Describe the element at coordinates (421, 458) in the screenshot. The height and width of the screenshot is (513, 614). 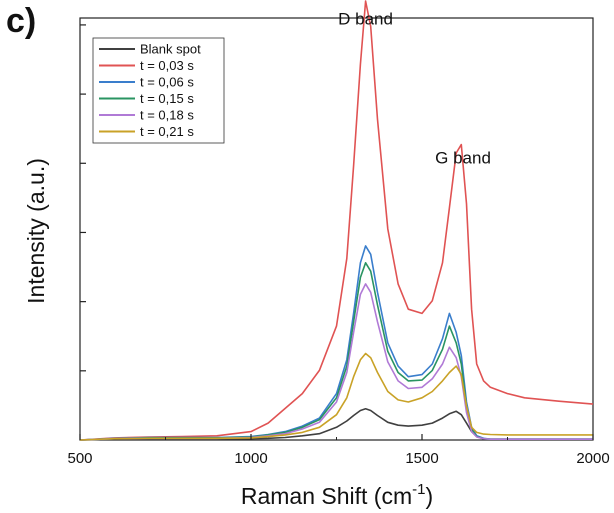
I see `x-tick-label: 1500` at that location.